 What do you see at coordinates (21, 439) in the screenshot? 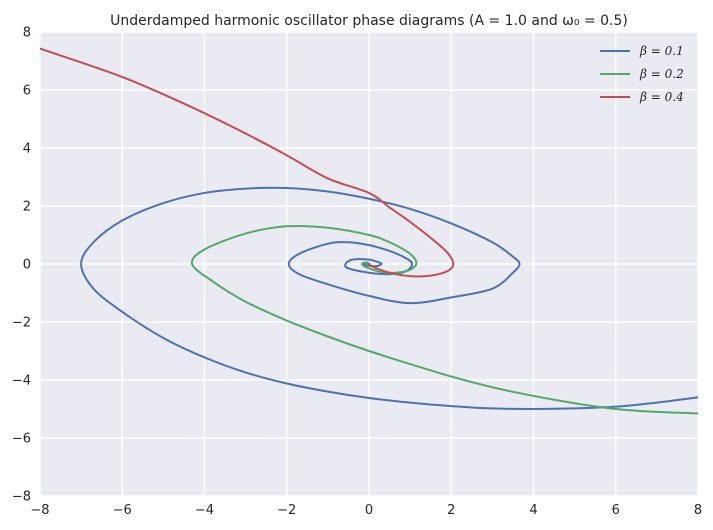
I see `y-tick-label: −6` at bounding box center [21, 439].